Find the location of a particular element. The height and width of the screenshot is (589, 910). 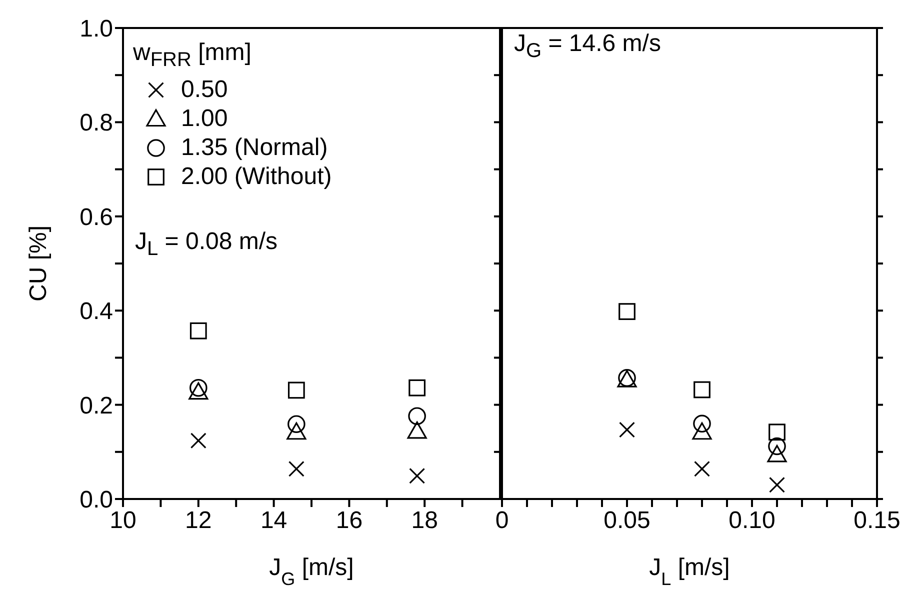

x-tick-label: 0 is located at coordinates (502, 520).